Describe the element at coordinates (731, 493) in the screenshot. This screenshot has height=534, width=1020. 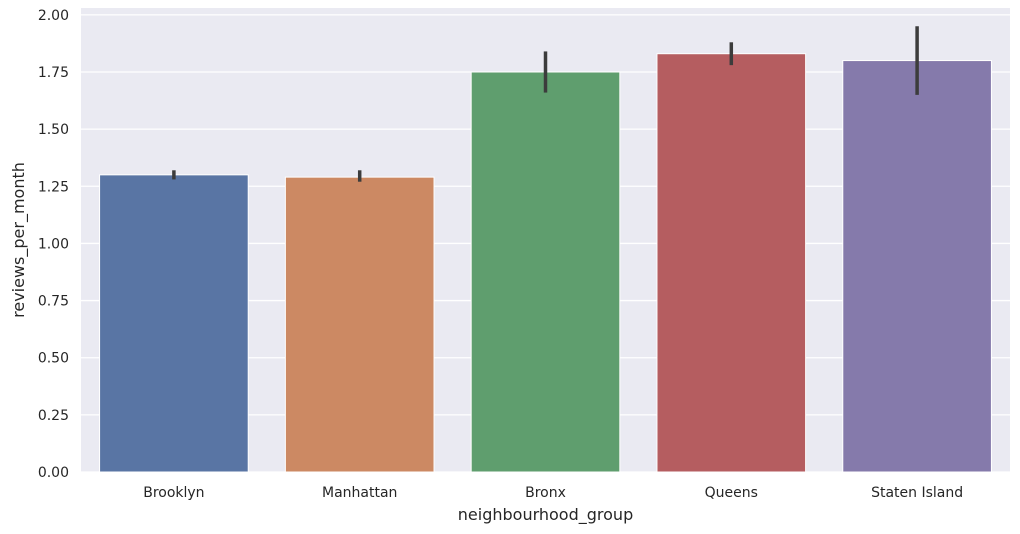
I see `x-tick-label: Queens` at that location.